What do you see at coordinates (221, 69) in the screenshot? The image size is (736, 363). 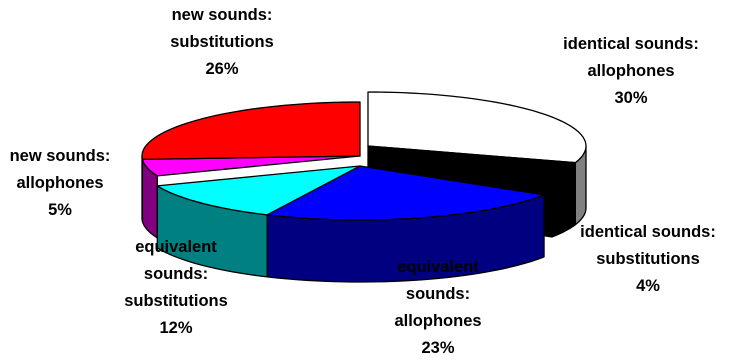 I see `slice-label-line: 26%` at bounding box center [221, 69].